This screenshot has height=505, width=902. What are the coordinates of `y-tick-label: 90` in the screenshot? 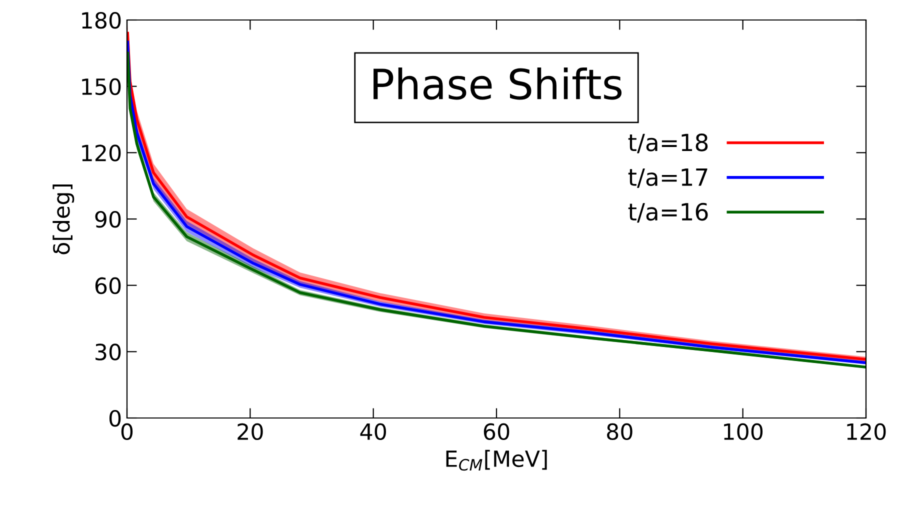 It's located at (108, 219).